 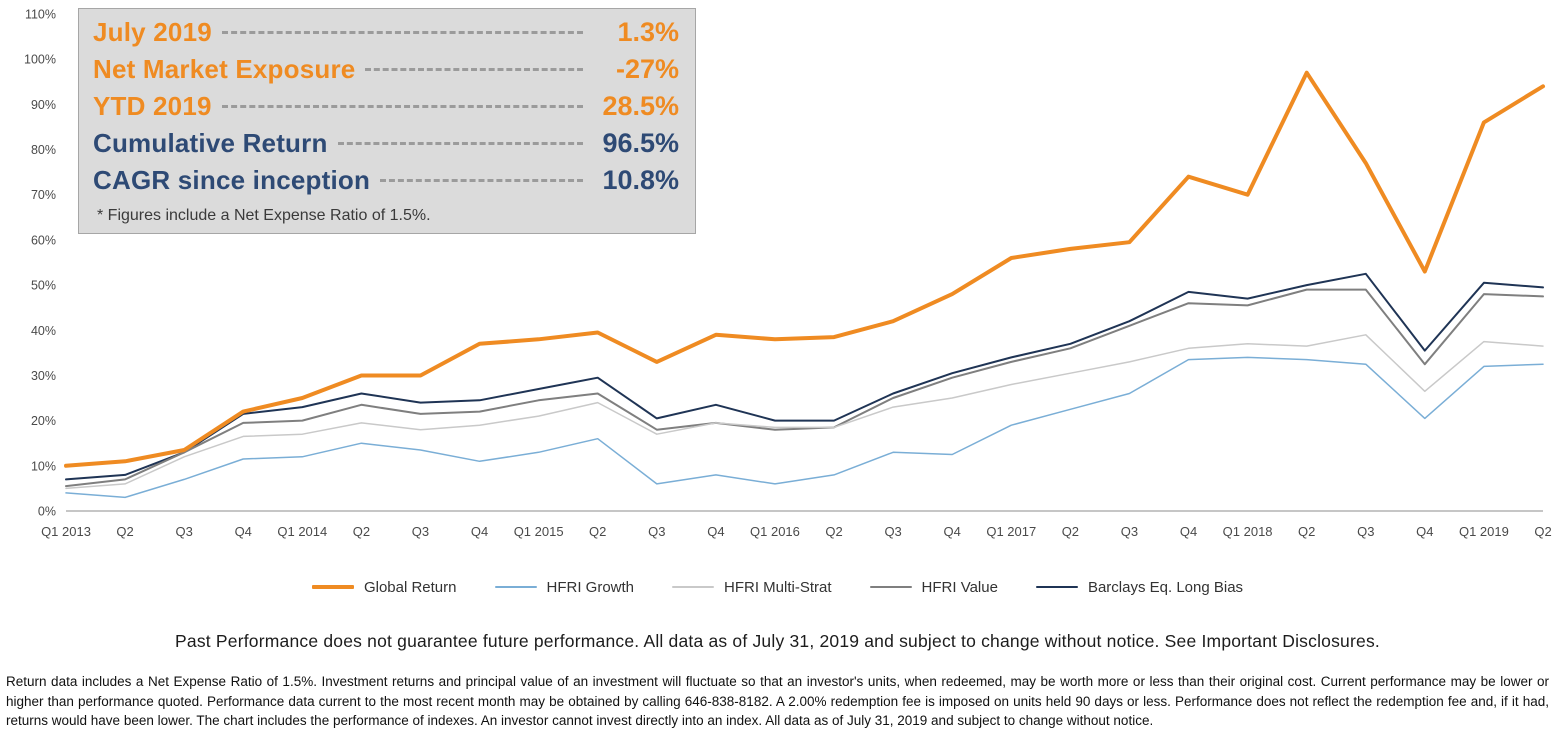 What do you see at coordinates (210, 143) in the screenshot?
I see `summary-row-label: Cumulative Return` at bounding box center [210, 143].